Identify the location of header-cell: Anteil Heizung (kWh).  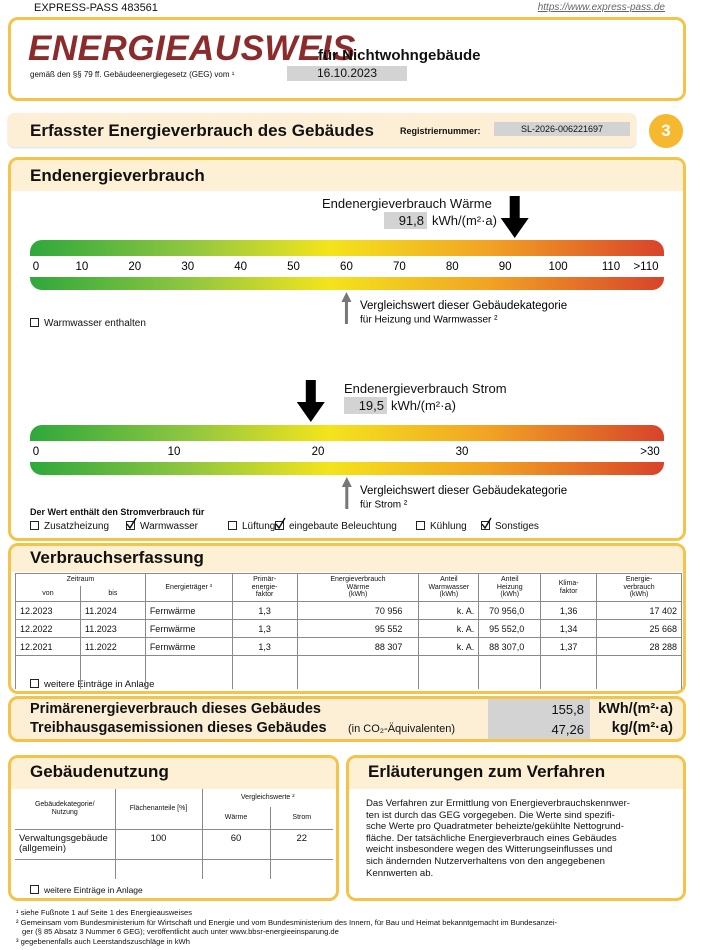
(510, 587).